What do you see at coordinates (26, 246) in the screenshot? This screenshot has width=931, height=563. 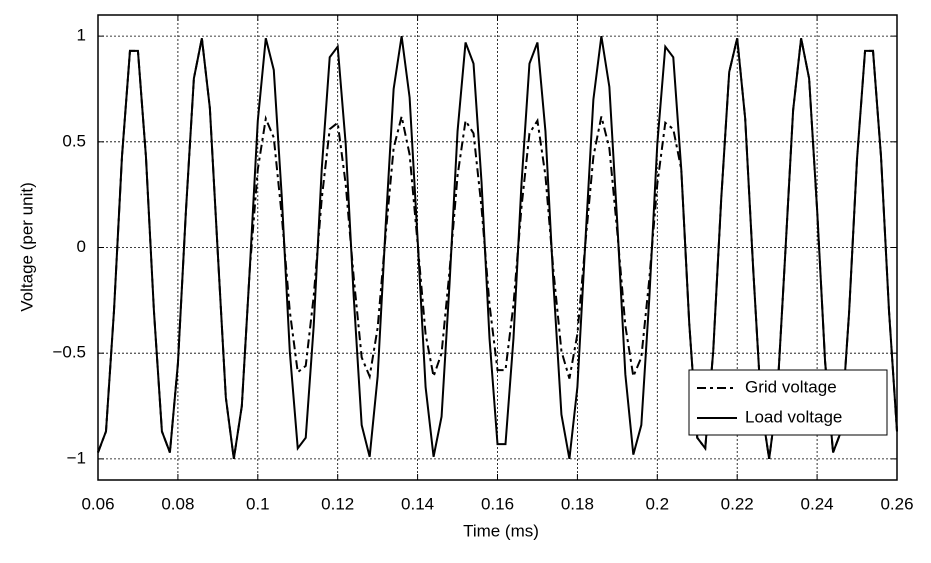 I see `y-axis-label: Voltage (per unit)` at bounding box center [26, 246].